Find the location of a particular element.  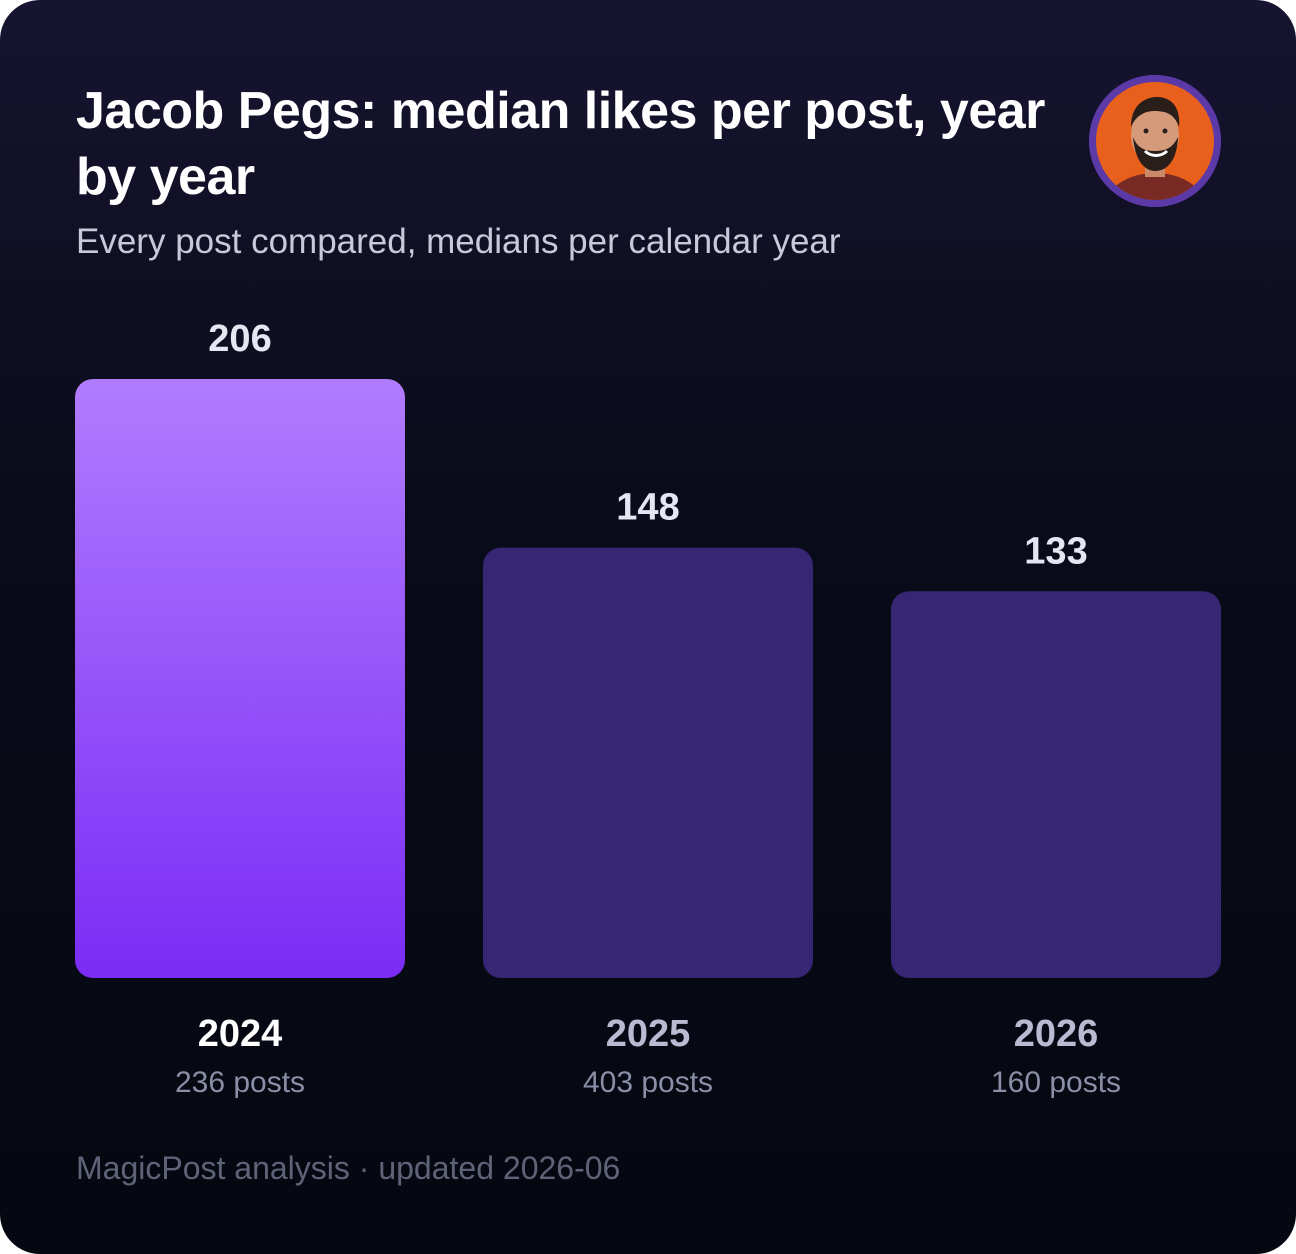

profile-avatar is located at coordinates (1155, 141).